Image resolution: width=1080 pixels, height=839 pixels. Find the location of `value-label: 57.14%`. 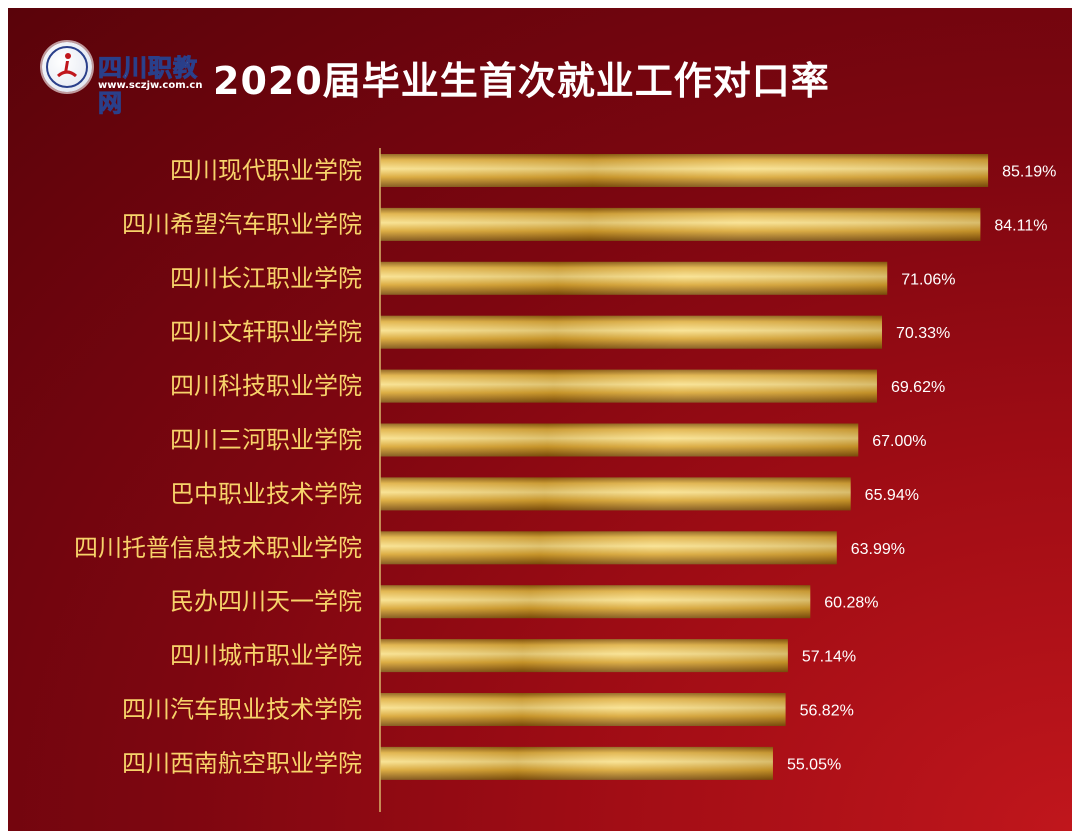

value-label: 57.14% is located at coordinates (829, 657).